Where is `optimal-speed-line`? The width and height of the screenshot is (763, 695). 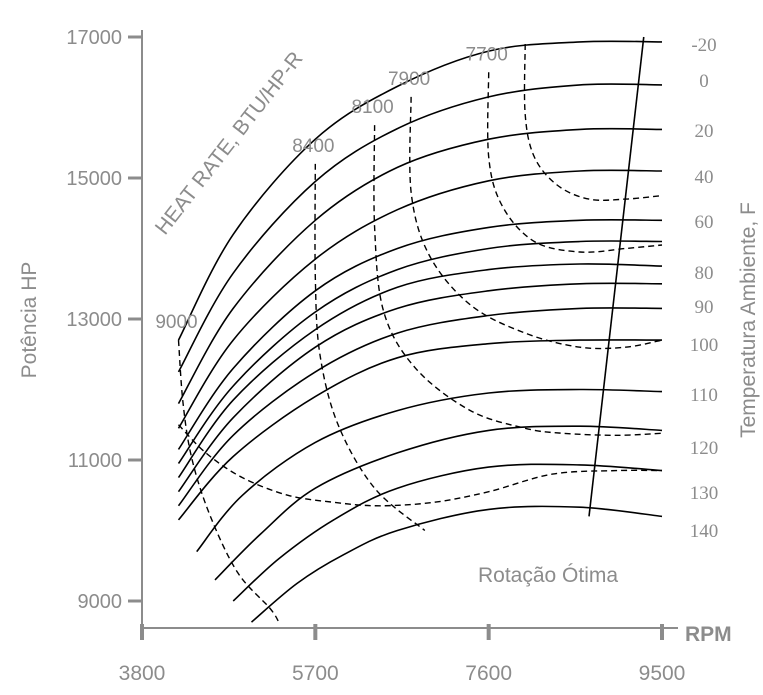
optimal-speed-line is located at coordinates (616, 276).